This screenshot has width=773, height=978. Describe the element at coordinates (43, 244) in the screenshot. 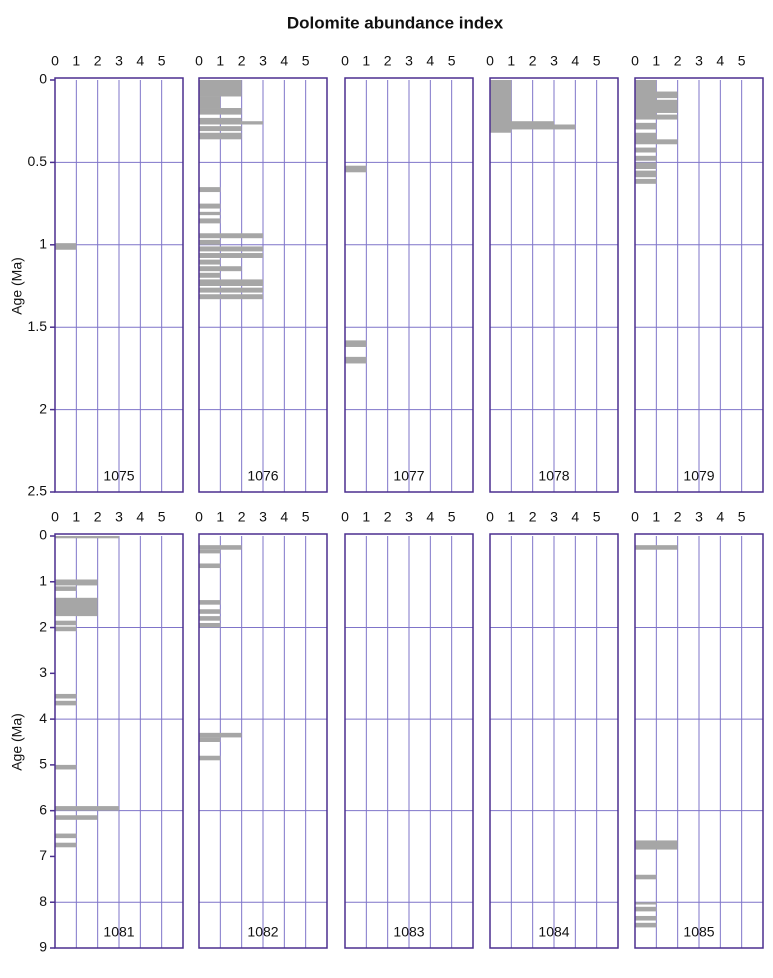

I see `y-tick-label: 1` at that location.